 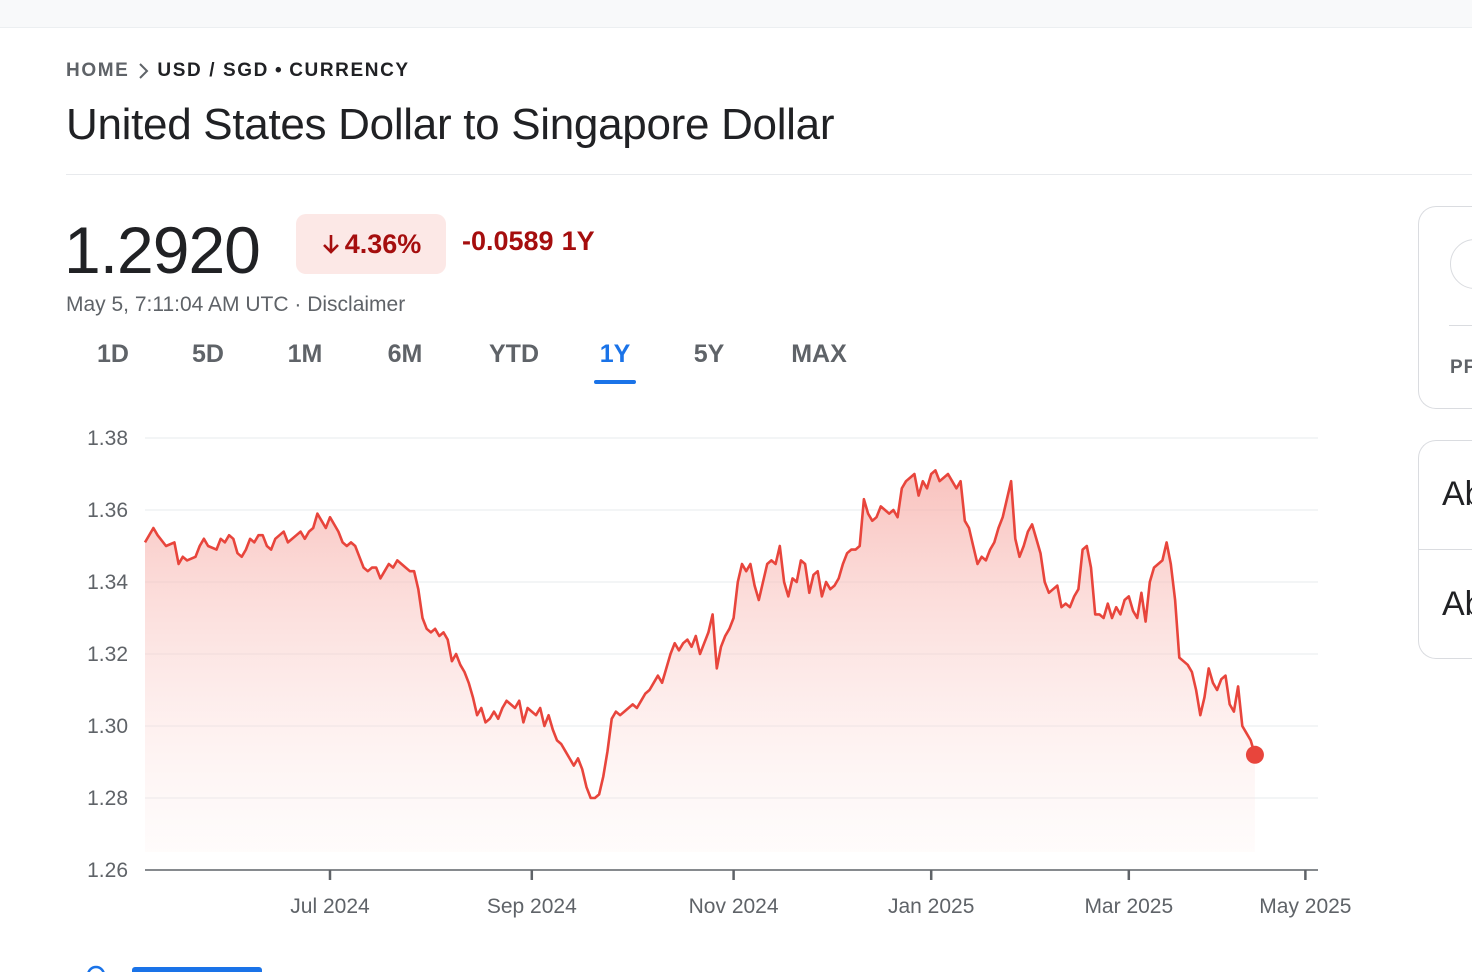 I want to click on x-tick-label: Jul 2024, so click(x=330, y=906).